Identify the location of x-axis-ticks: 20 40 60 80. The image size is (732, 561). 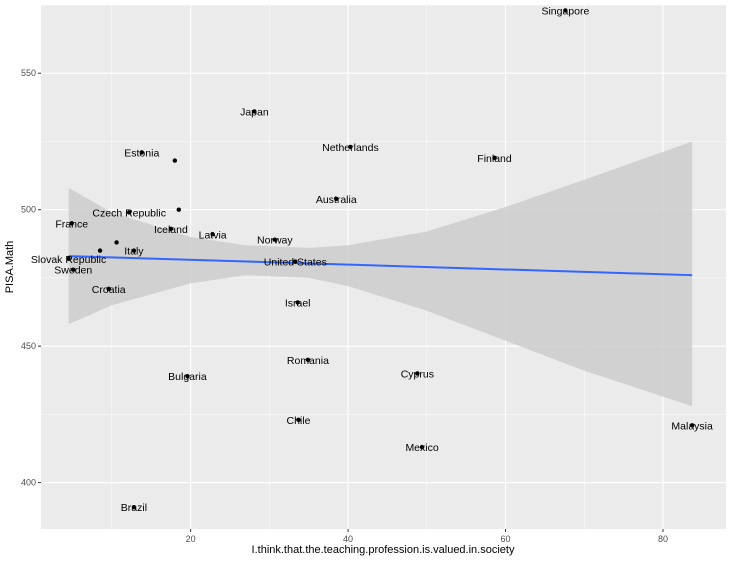
(427, 536).